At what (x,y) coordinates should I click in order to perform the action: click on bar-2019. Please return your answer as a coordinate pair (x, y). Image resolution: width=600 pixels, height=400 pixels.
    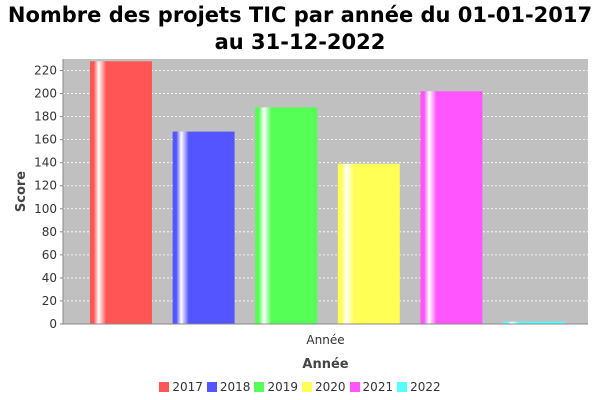
    Looking at the image, I should click on (286, 216).